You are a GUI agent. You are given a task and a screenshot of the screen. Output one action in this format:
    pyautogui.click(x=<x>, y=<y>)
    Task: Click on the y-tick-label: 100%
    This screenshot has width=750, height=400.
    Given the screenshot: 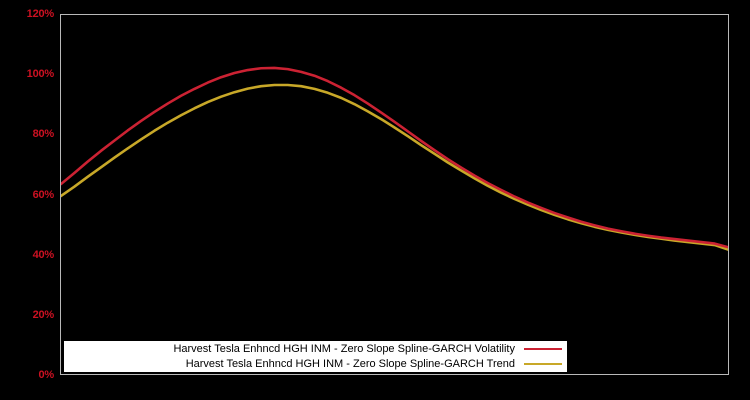 What is the action you would take?
    pyautogui.click(x=40, y=74)
    